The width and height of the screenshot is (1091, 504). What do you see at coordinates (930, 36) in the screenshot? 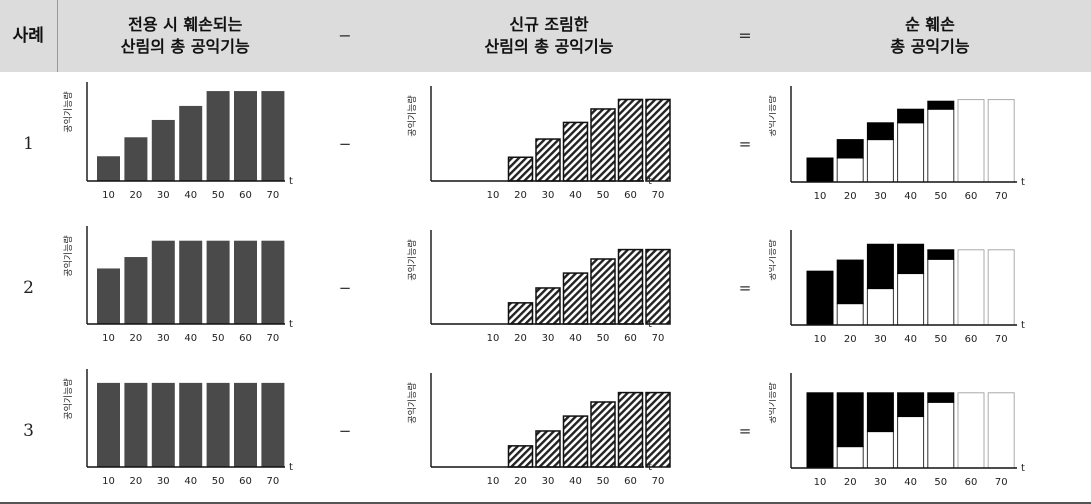
I see `header-net-loss: 순 훼손 총 공익기능` at bounding box center [930, 36].